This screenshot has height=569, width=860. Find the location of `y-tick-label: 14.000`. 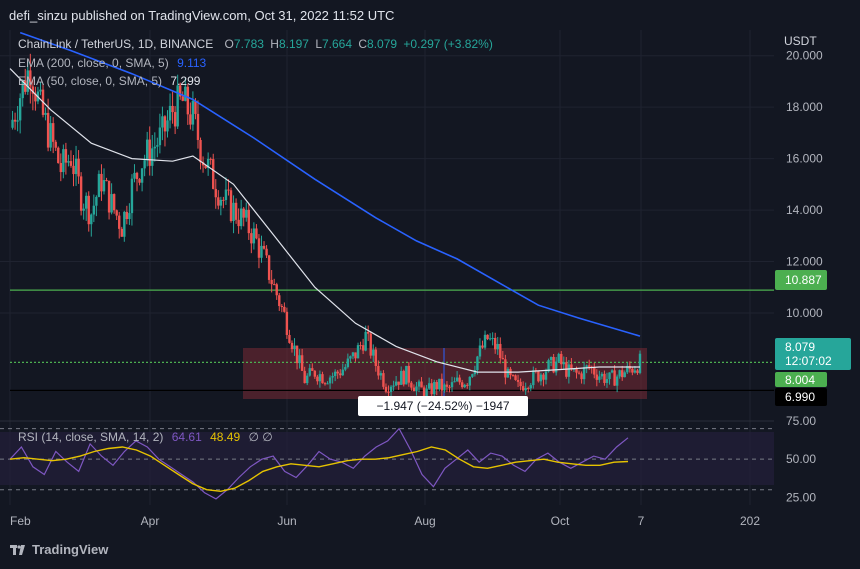

y-tick-label: 14.000 is located at coordinates (804, 210).